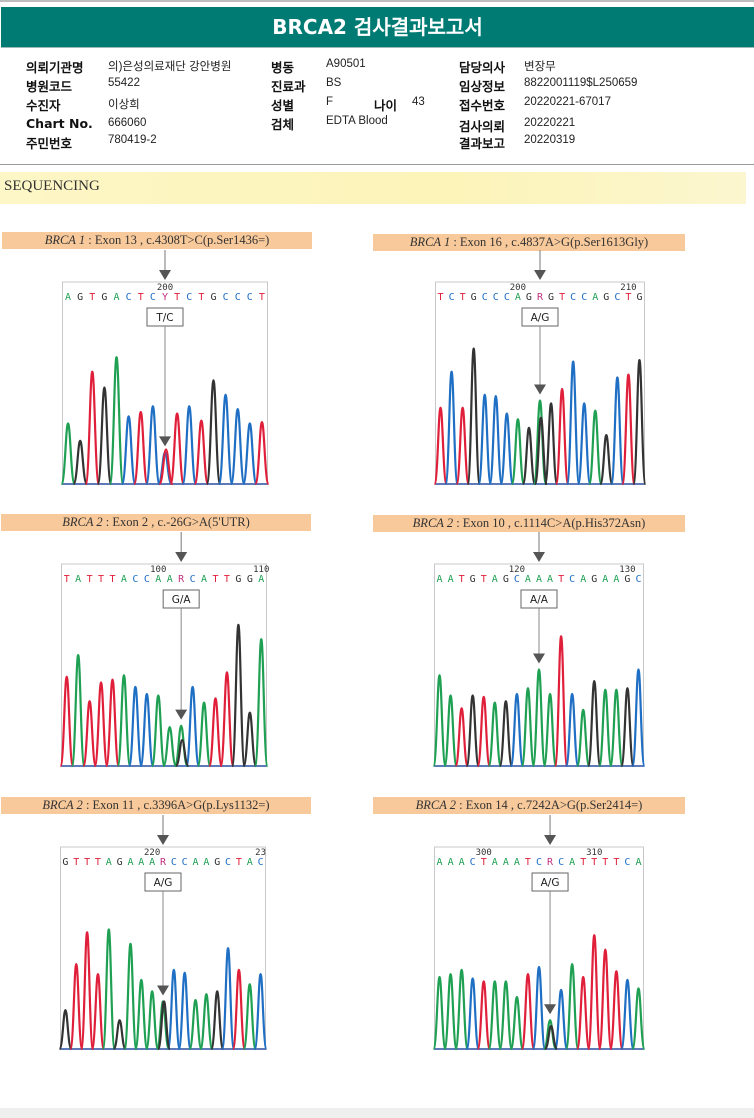 This screenshot has height=1118, width=754. Describe the element at coordinates (567, 102) in the screenshot. I see `value-receipt-no: 20220221-67017` at that location.